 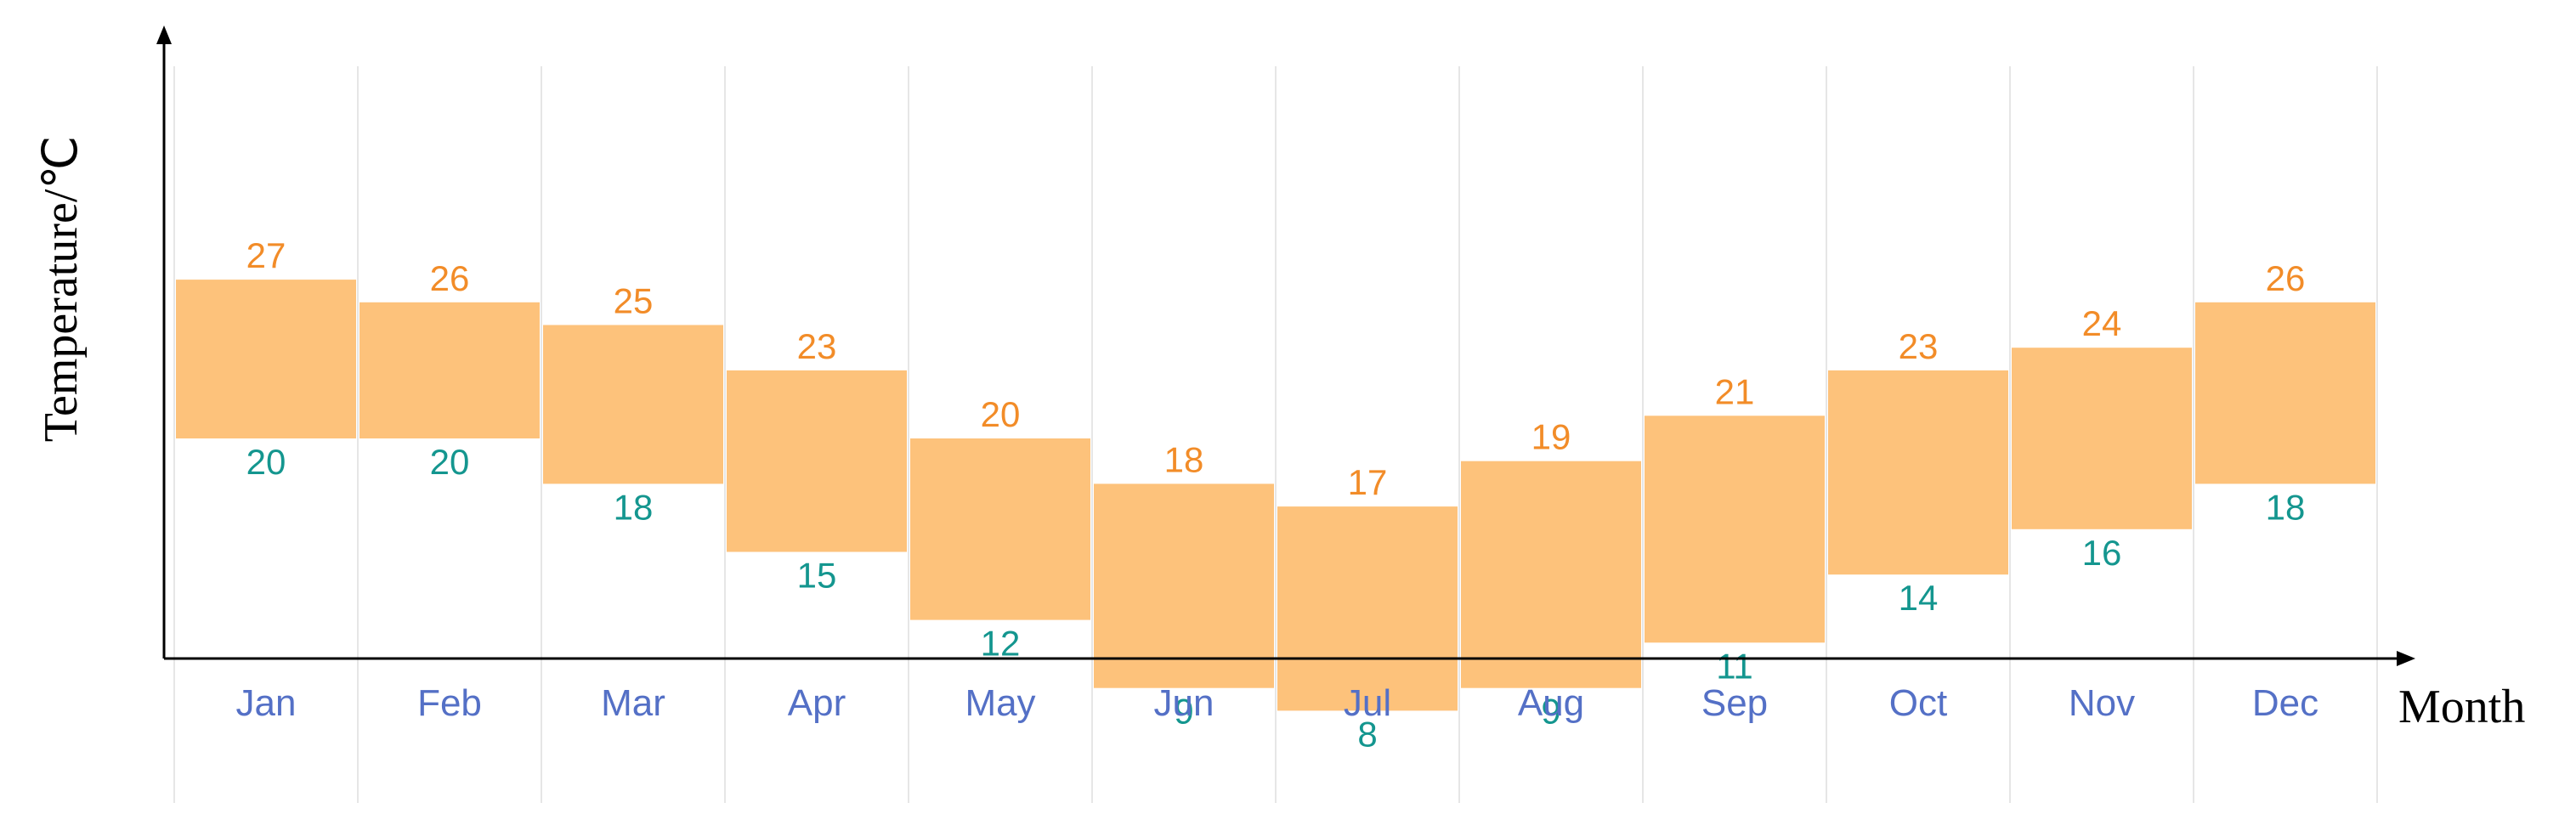 What do you see at coordinates (1367, 703) in the screenshot?
I see `x-tick-jul: Jul` at bounding box center [1367, 703].